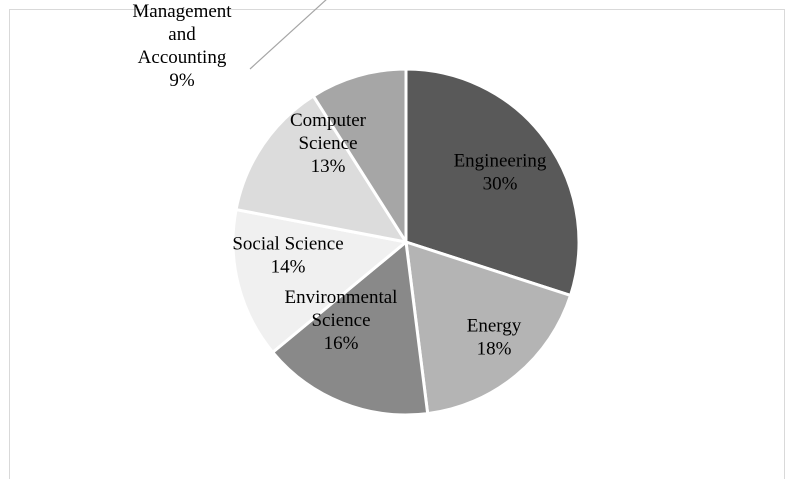 This screenshot has height=479, width=793. I want to click on data-label-environmental-science: Environmental Science 16%, so click(341, 320).